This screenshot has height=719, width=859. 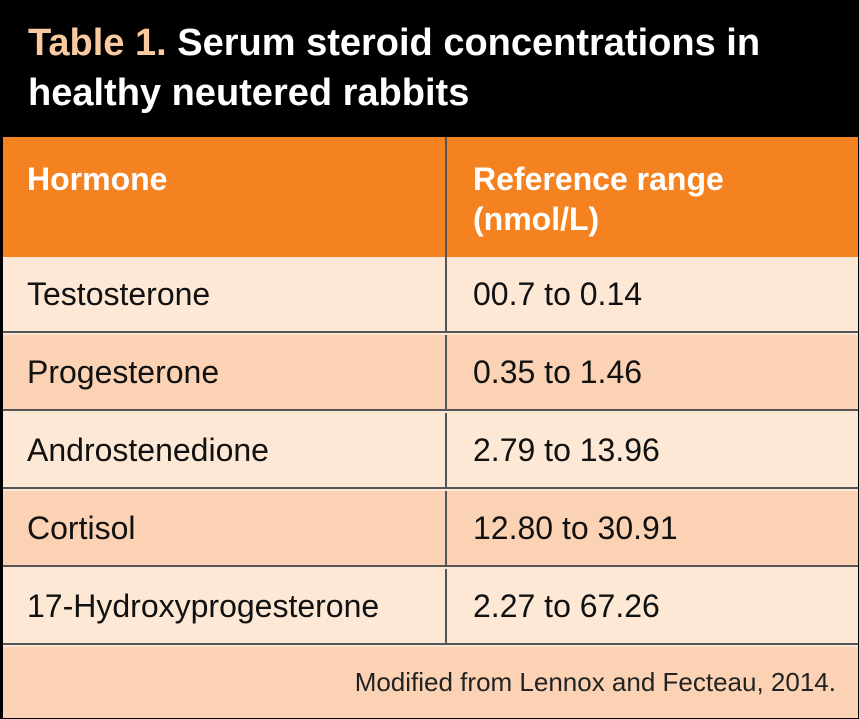 What do you see at coordinates (558, 293) in the screenshot?
I see `range-cell: 00.7 to 0.14` at bounding box center [558, 293].